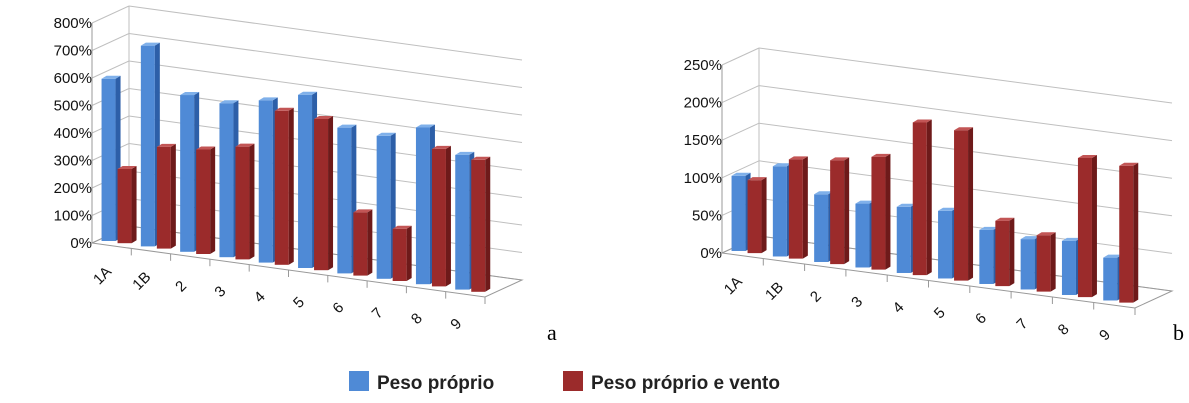 This screenshot has height=403, width=1189. What do you see at coordinates (163, 197) in the screenshot?
I see `bar-a-1B-s2` at bounding box center [163, 197].